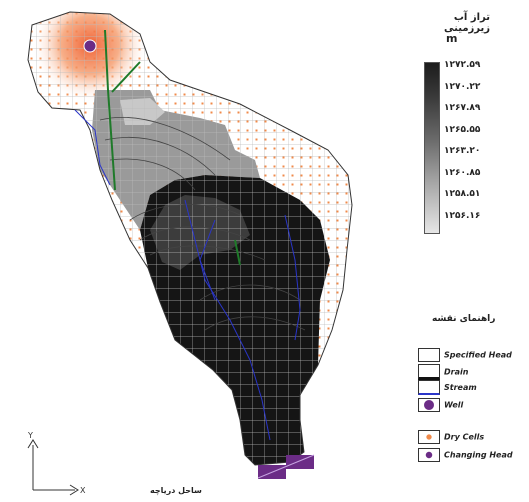  What do you see at coordinates (462, 194) in the screenshot?
I see `colorbar-tick: ۱۲۵۸.۵۱` at bounding box center [462, 194].